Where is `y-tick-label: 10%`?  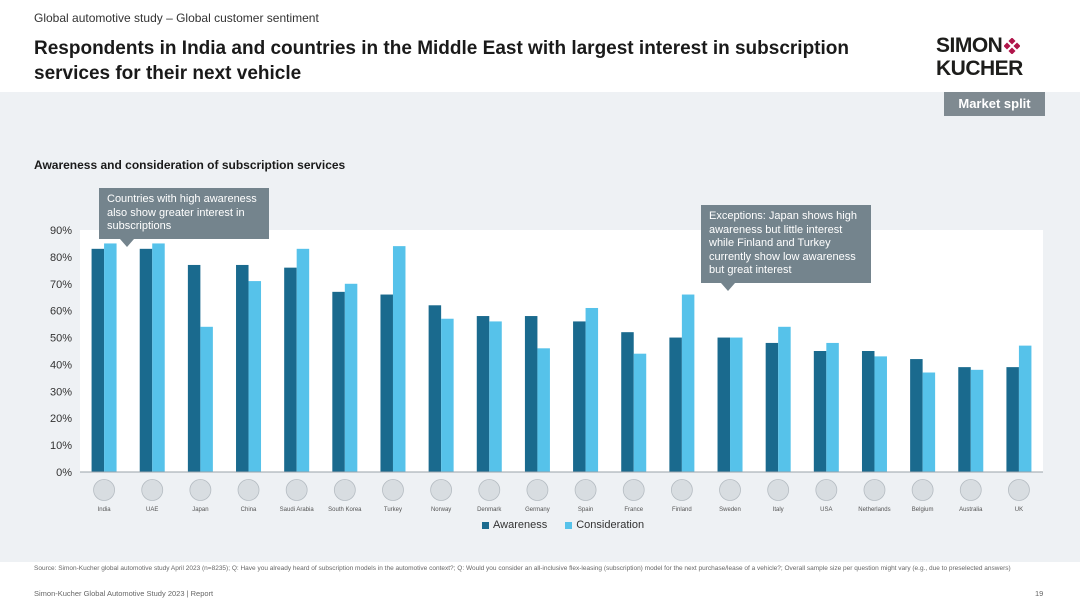 y-tick-label: 10% is located at coordinates (61, 446).